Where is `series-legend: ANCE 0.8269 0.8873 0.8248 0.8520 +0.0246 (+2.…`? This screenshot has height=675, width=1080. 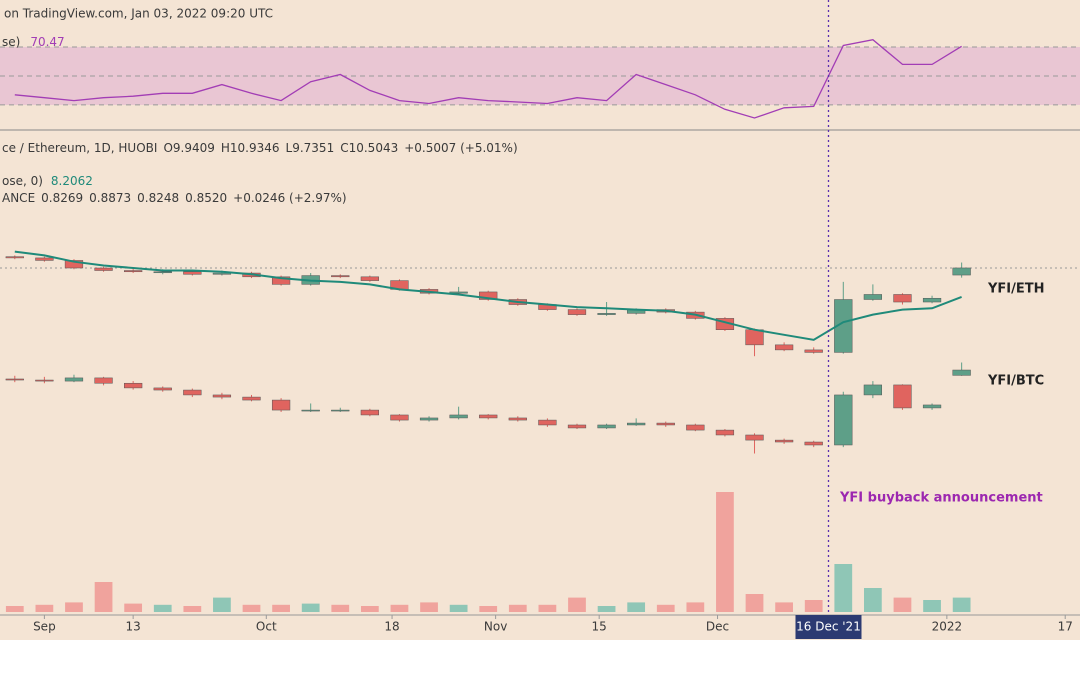 series-legend: ANCE 0.8269 0.8873 0.8248 0.8520 +0.0246 (+2.… is located at coordinates (174, 198).